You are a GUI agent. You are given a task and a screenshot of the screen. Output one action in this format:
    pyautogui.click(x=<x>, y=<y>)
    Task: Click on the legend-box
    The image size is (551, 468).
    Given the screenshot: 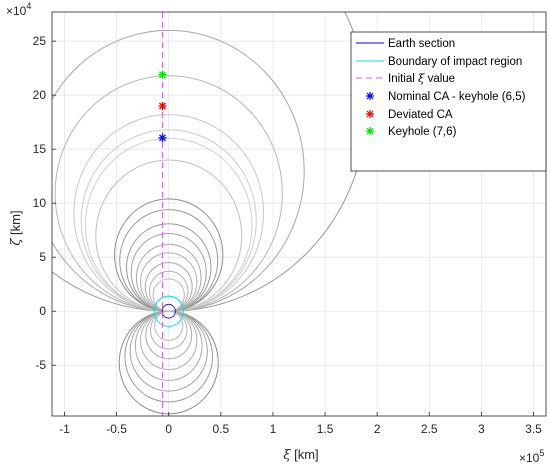 What is the action you would take?
    pyautogui.click(x=448, y=101)
    